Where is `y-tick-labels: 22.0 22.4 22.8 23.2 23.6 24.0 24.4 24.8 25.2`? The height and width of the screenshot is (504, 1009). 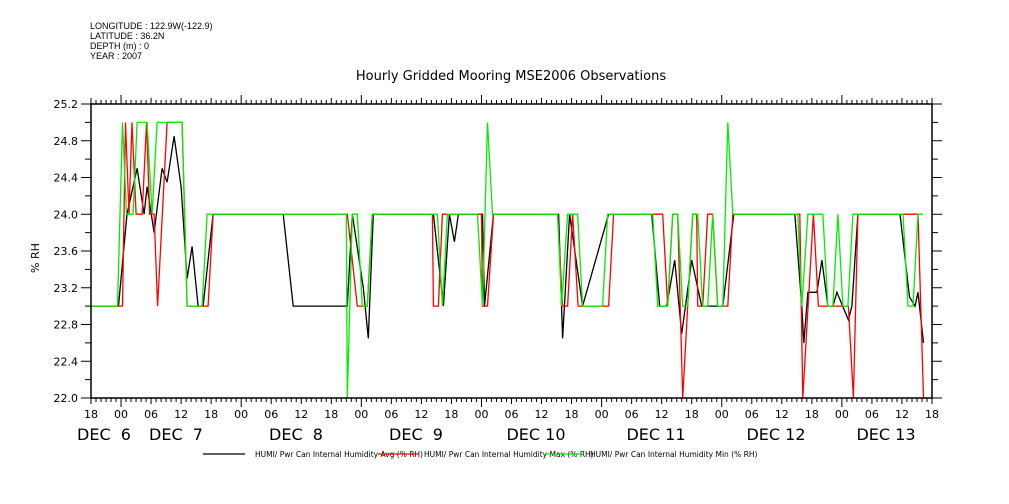
y-tick-labels: 22.0 22.4 22.8 23.2 23.6 24.0 24.4 24.8 25.2 is located at coordinates (66, 251).